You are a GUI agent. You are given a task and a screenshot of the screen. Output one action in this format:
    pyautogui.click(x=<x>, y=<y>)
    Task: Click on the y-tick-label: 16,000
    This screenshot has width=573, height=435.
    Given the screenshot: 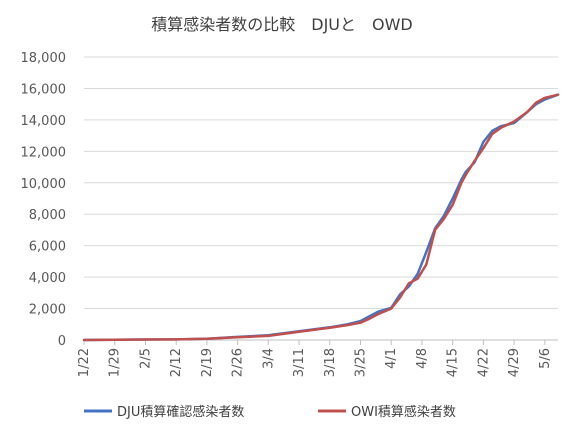 What is the action you would take?
    pyautogui.click(x=44, y=89)
    